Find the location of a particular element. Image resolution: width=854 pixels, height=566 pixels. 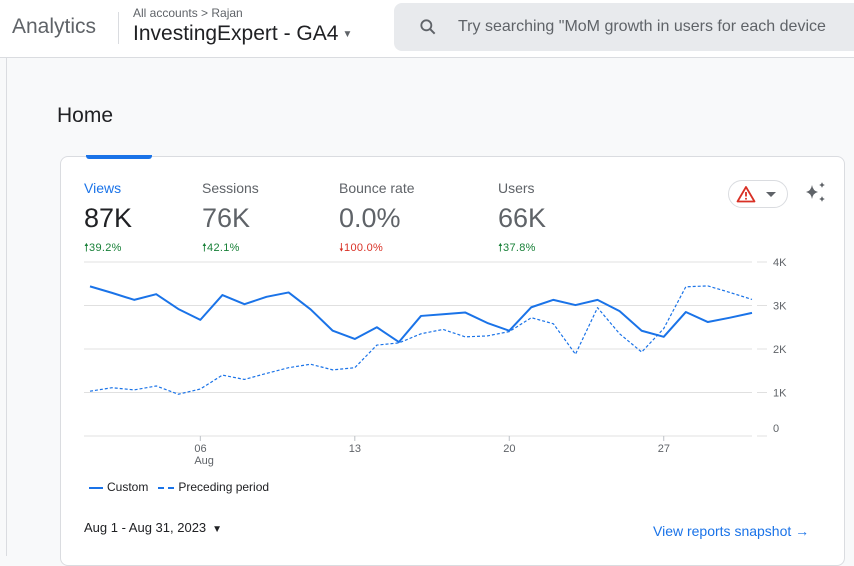

x-tick-label: 27 is located at coordinates (664, 449).